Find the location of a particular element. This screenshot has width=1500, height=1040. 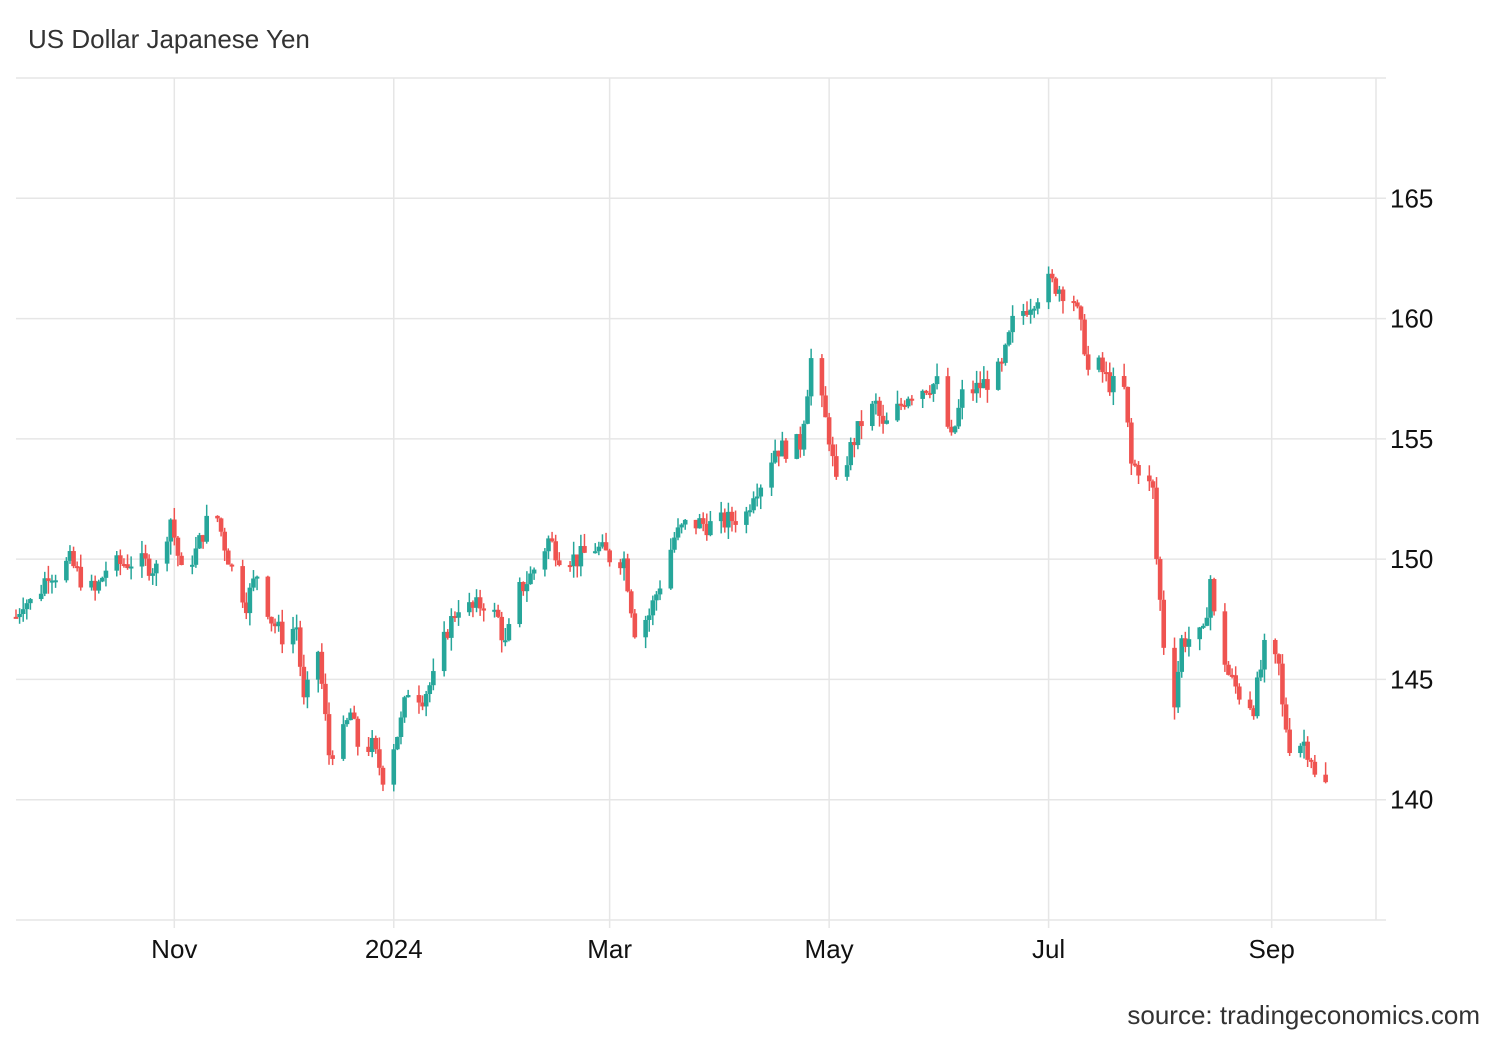

y-tick-label-140: 140 is located at coordinates (1411, 800).